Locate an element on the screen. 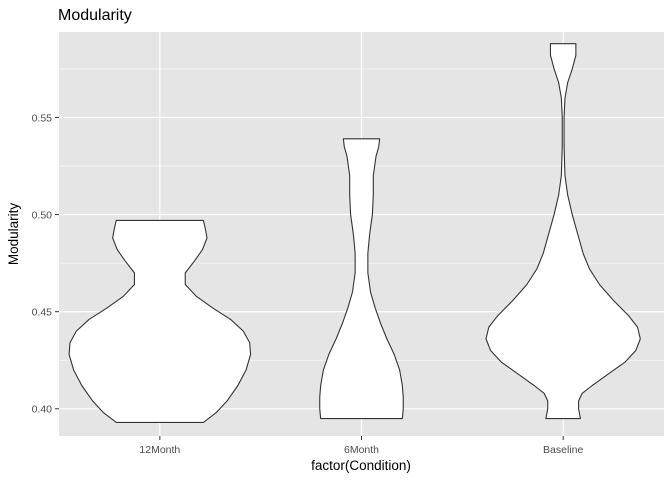 The width and height of the screenshot is (672, 480). y-tick-label: 0.55 is located at coordinates (42, 118).